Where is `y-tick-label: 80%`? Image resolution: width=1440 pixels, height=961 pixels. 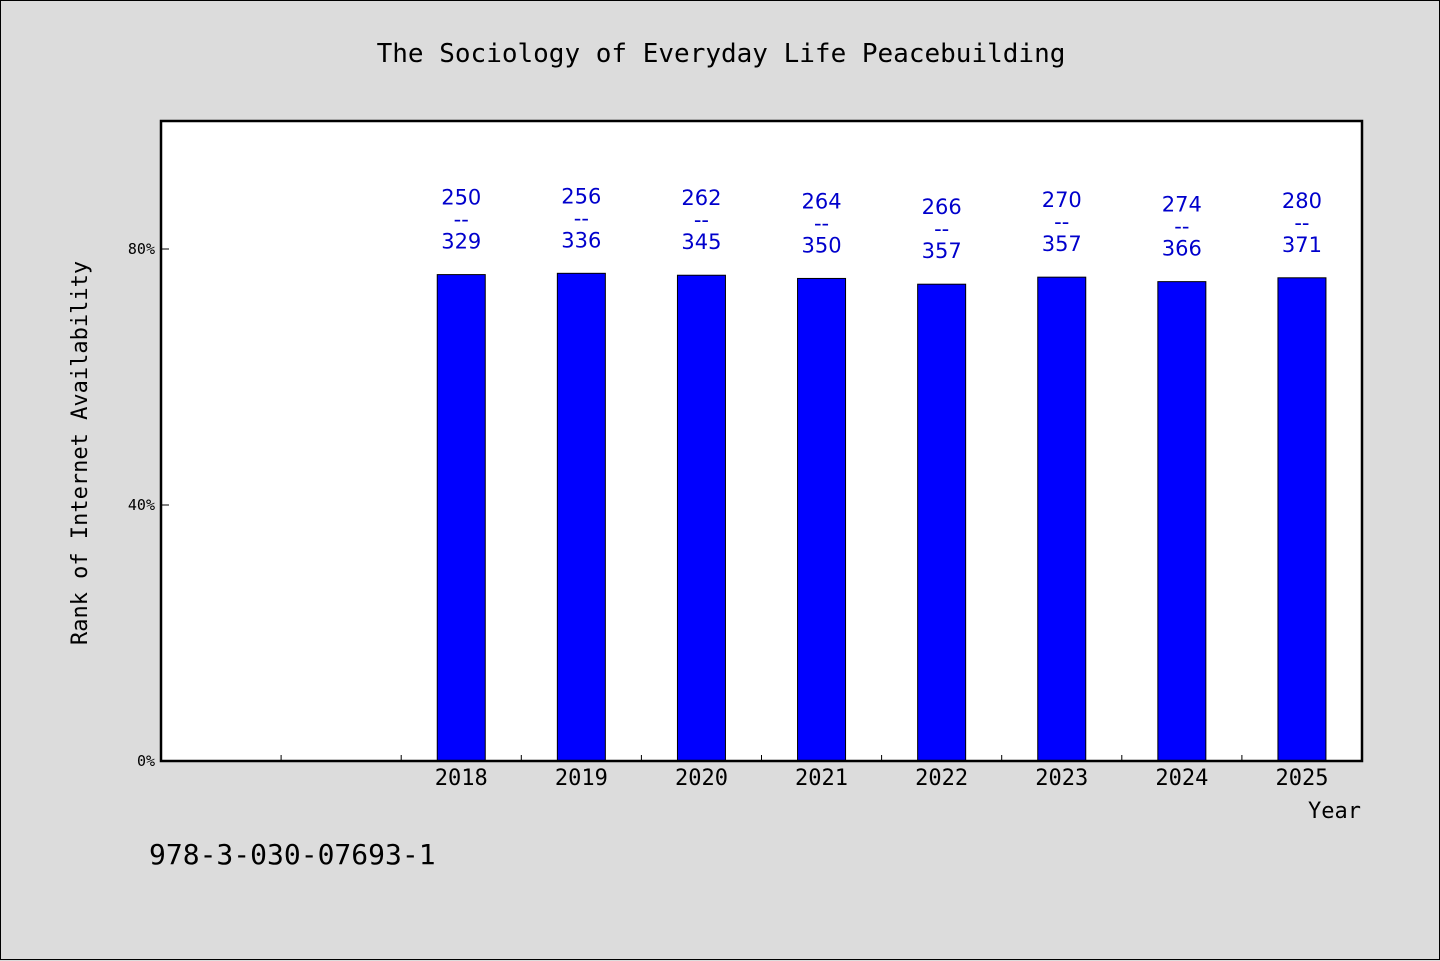
y-tick-label: 80% is located at coordinates (141, 249).